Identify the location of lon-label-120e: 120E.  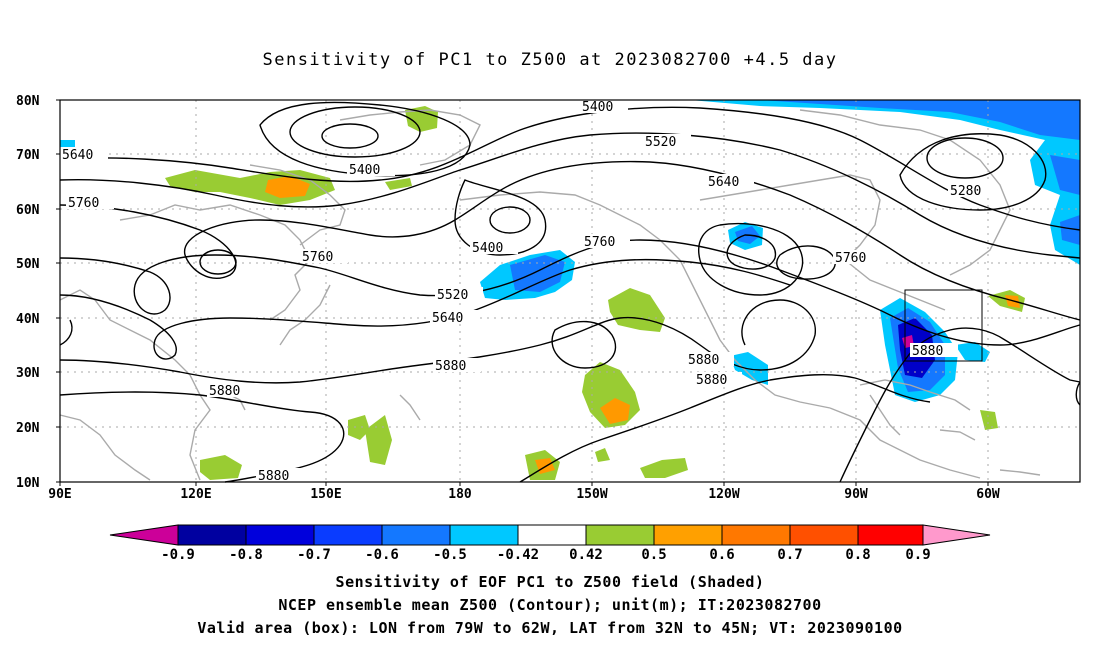
(195, 494).